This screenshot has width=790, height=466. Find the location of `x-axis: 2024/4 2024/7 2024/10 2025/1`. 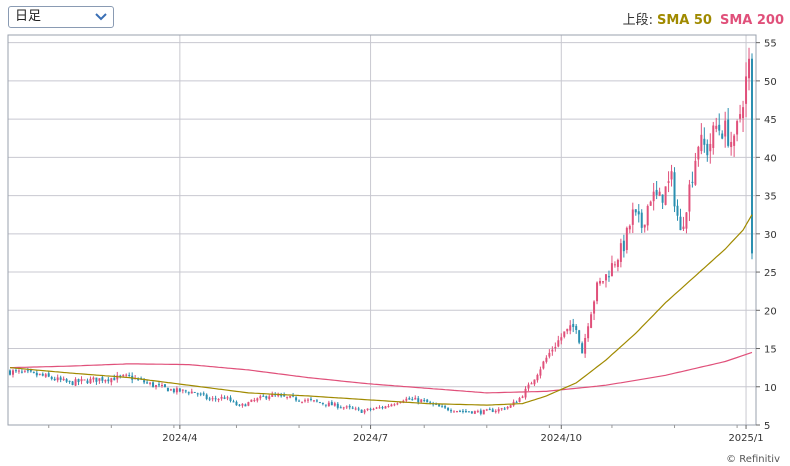

x-axis: 2024/4 2024/7 2024/10 2025/1 is located at coordinates (406, 434).